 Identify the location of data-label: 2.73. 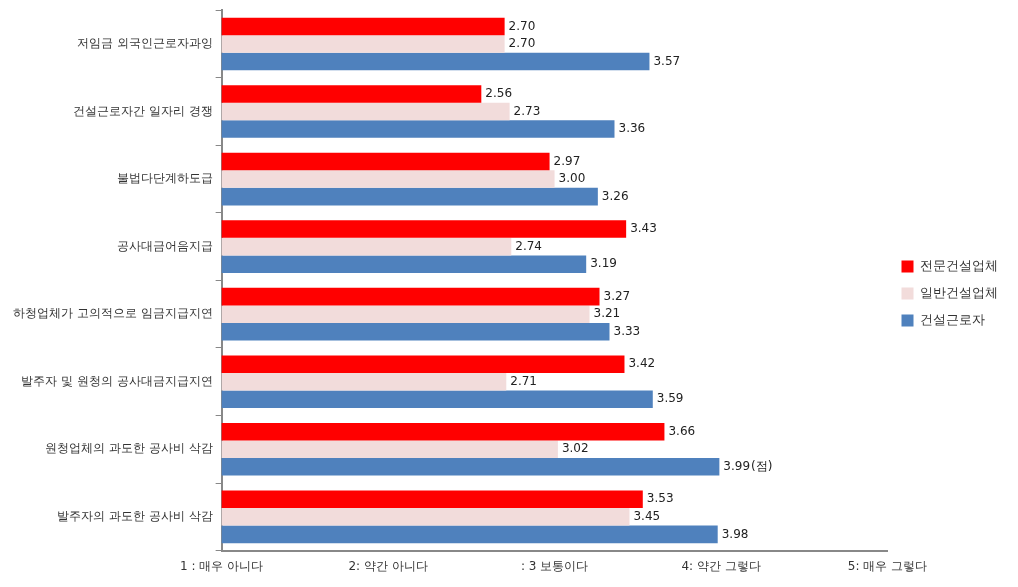
(527, 110).